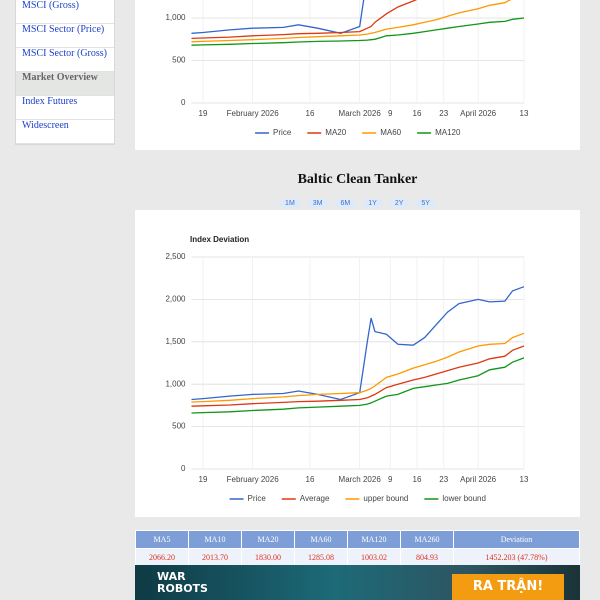  I want to click on range-button: 3M, so click(317, 203).